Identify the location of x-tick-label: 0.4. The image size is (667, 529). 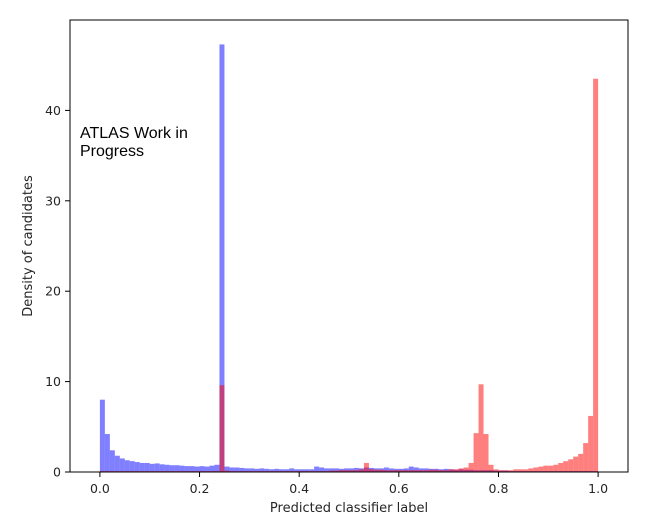
(299, 488).